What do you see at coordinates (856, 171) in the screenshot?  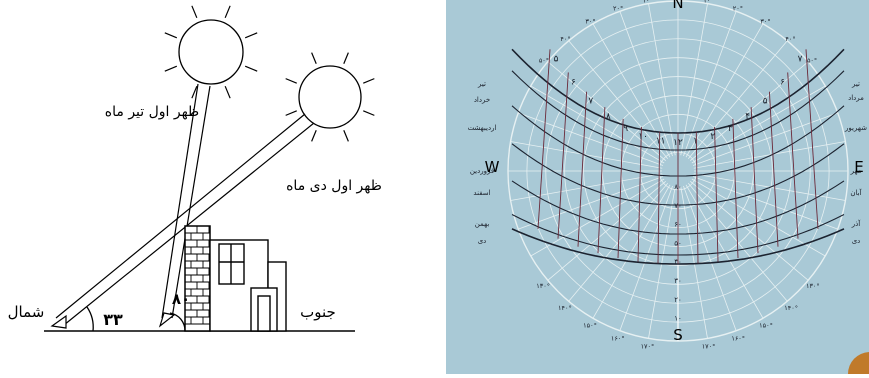 I see `month-label-right: مهر` at bounding box center [856, 171].